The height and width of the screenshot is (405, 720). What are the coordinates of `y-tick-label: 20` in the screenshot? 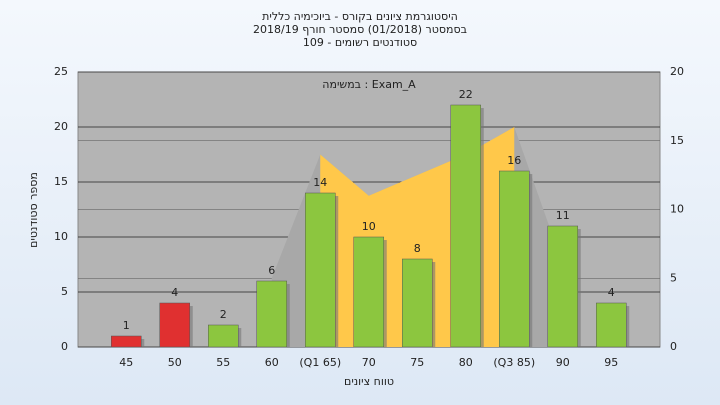 It's located at (61, 126).